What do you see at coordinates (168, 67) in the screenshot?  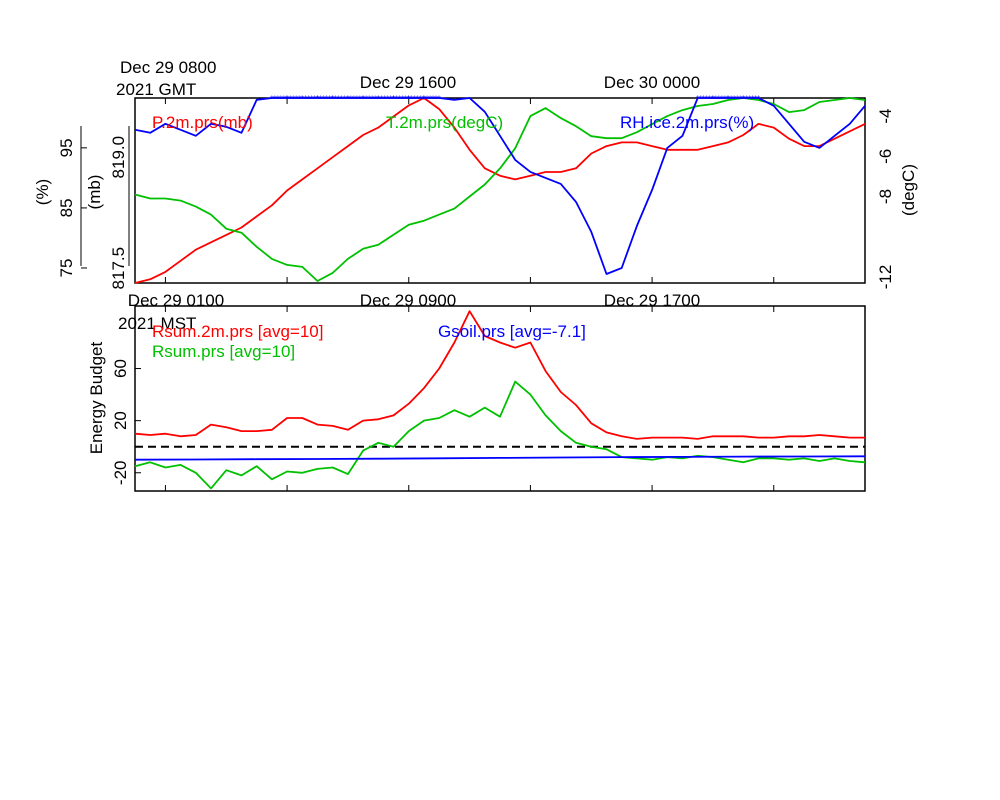 I see `top-start-date: Dec 29 0800` at bounding box center [168, 67].